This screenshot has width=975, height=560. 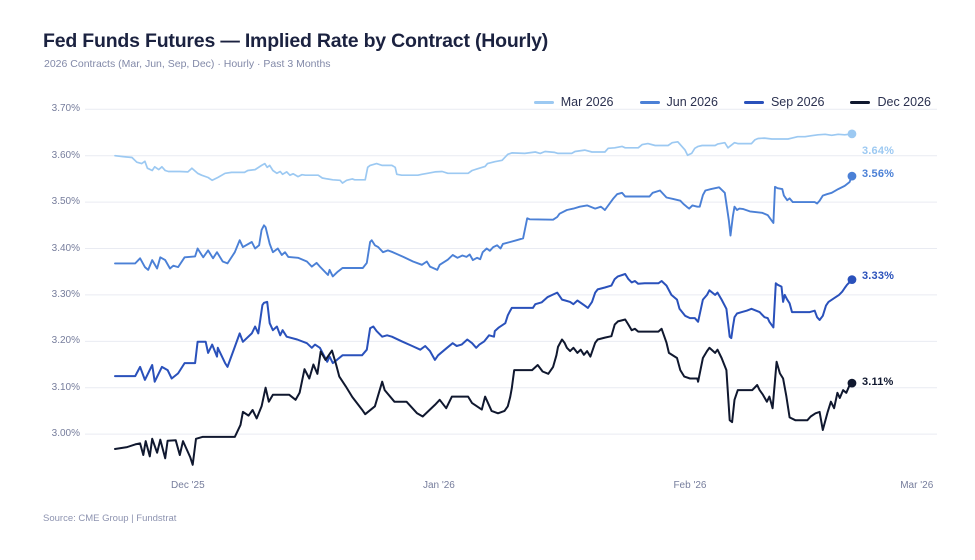 What do you see at coordinates (65, 202) in the screenshot?
I see `y-axis-tick-label: 3.50%` at bounding box center [65, 202].